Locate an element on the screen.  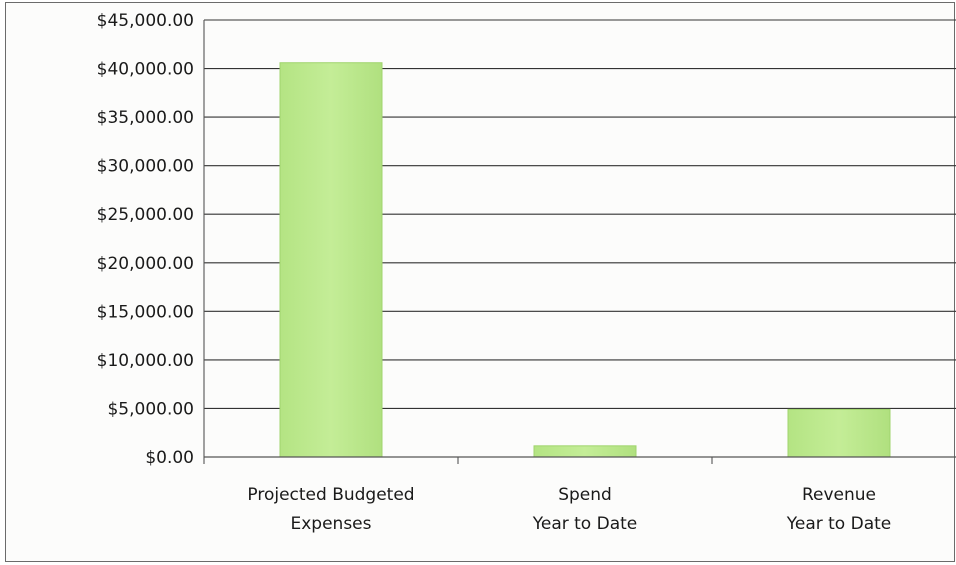
y-tick-label: $45,000.00 is located at coordinates (145, 21).